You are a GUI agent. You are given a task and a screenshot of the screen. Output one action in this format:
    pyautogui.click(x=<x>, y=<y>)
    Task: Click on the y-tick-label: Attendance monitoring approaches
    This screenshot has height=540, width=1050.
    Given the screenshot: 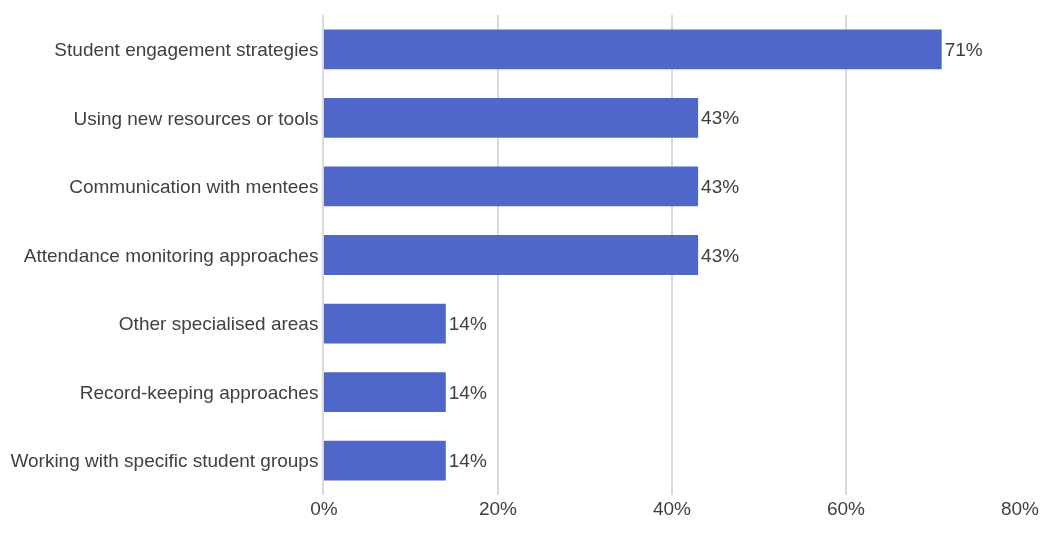 What is the action you would take?
    pyautogui.click(x=171, y=255)
    